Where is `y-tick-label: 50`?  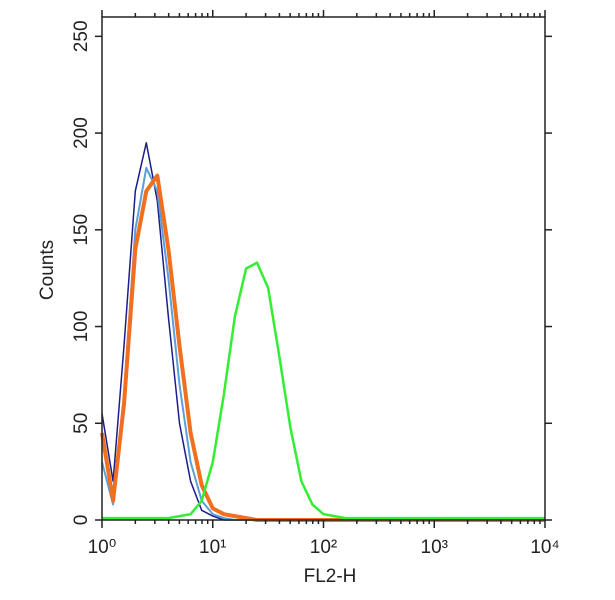 y-tick-label: 50 is located at coordinates (81, 423).